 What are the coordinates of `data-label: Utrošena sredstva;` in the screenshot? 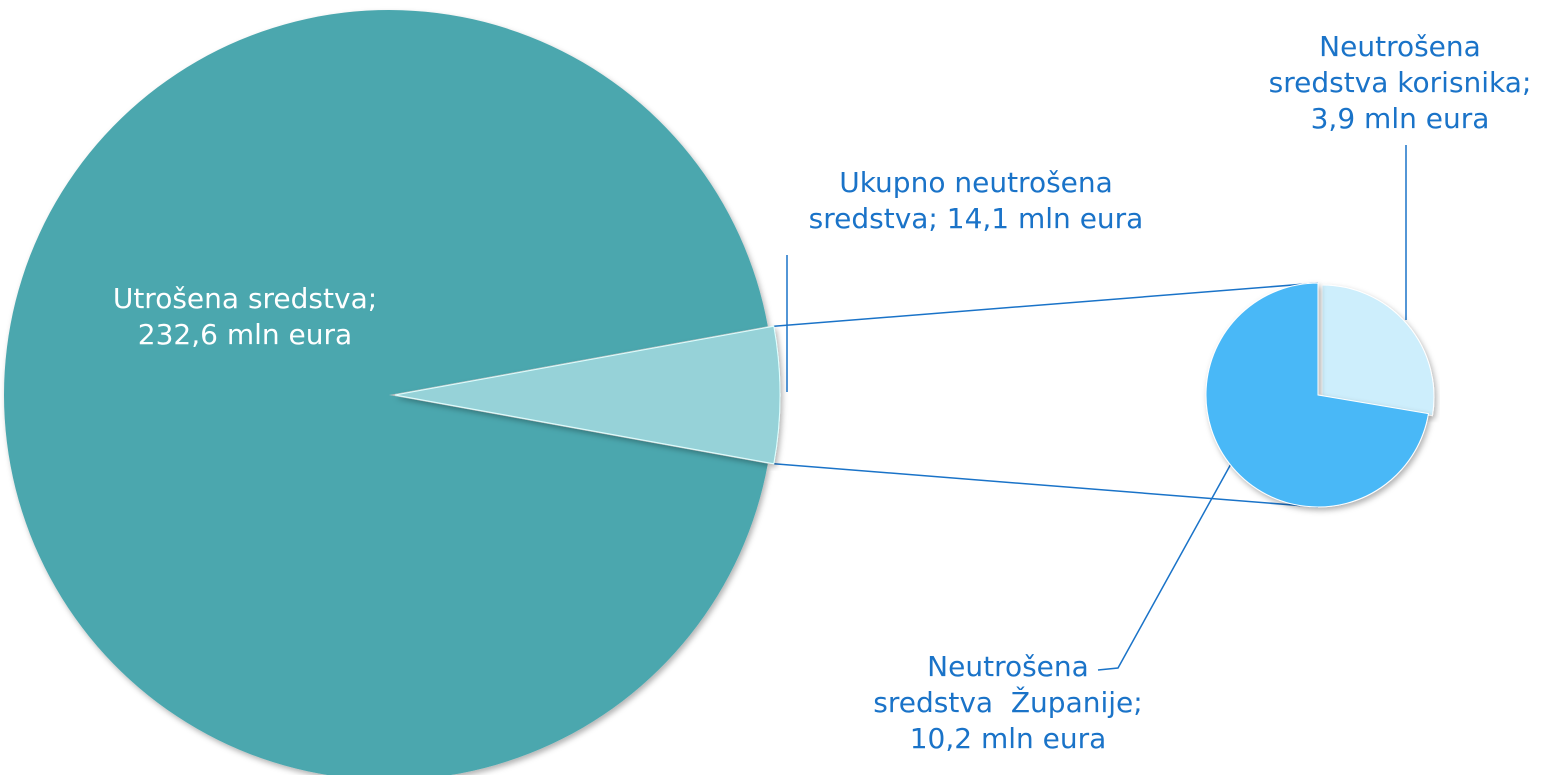 It's located at (245, 298).